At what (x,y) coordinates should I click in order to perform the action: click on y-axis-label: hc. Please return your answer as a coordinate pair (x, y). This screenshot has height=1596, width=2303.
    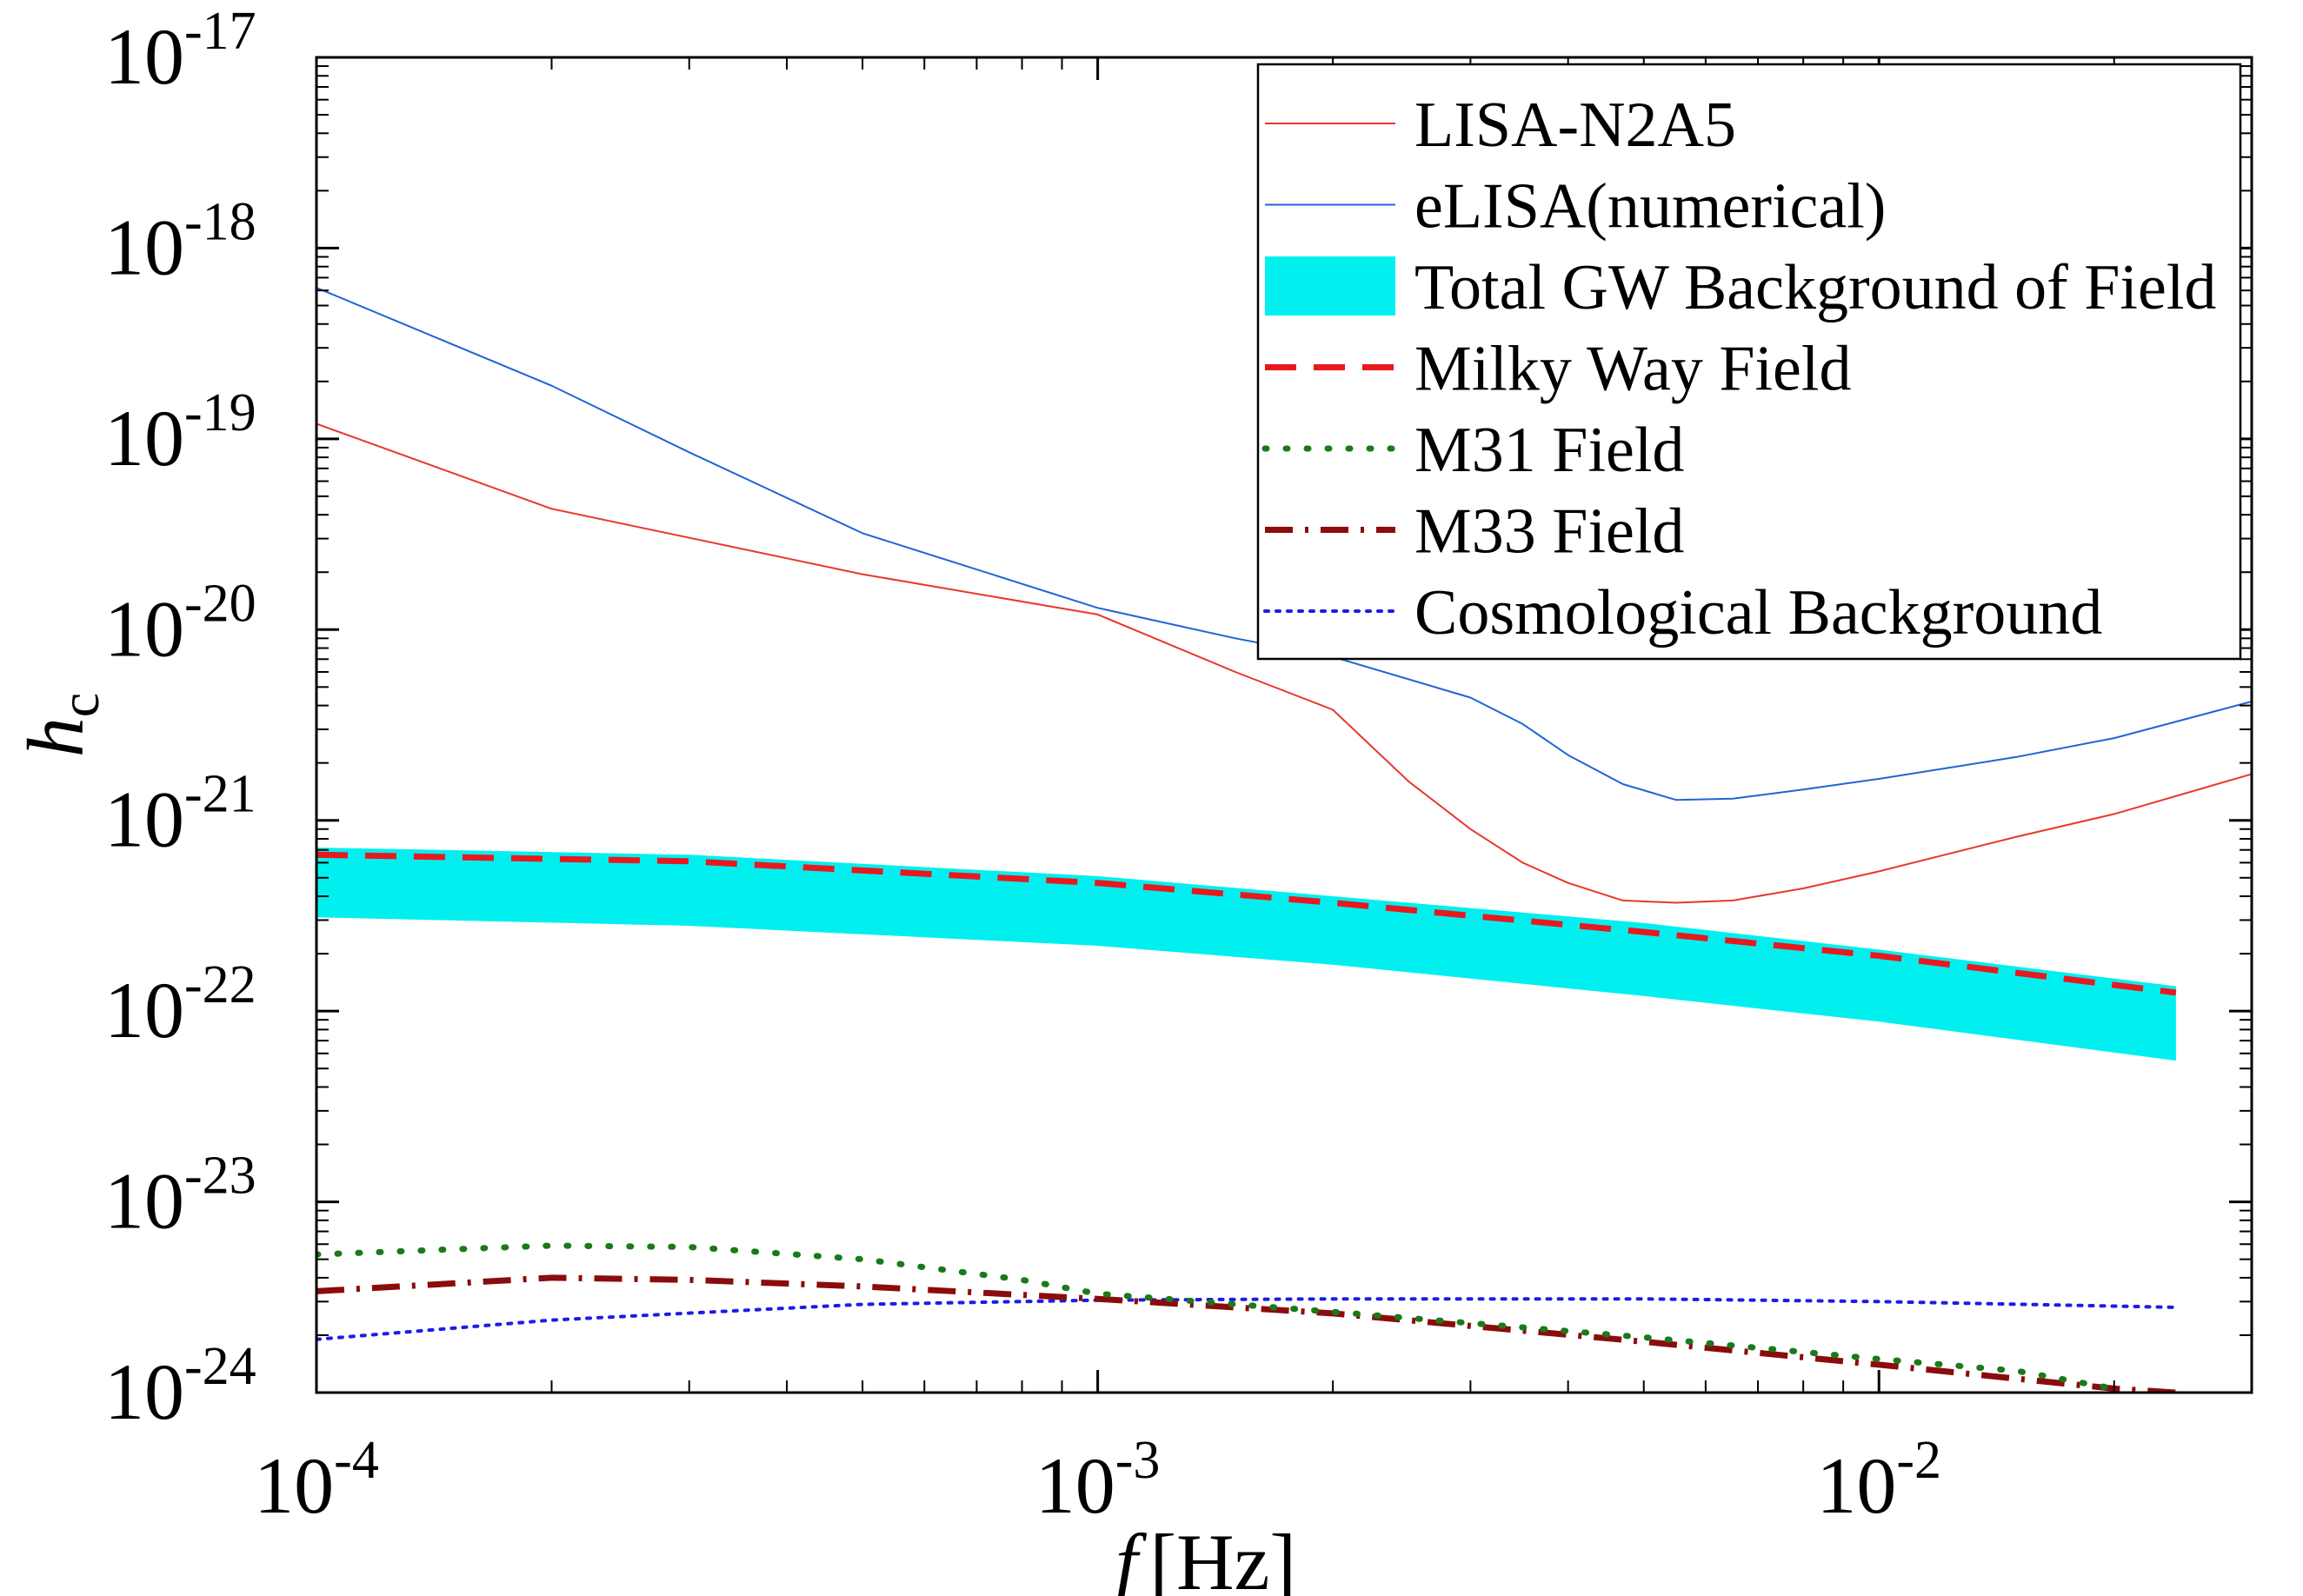
    Looking at the image, I should click on (60, 725).